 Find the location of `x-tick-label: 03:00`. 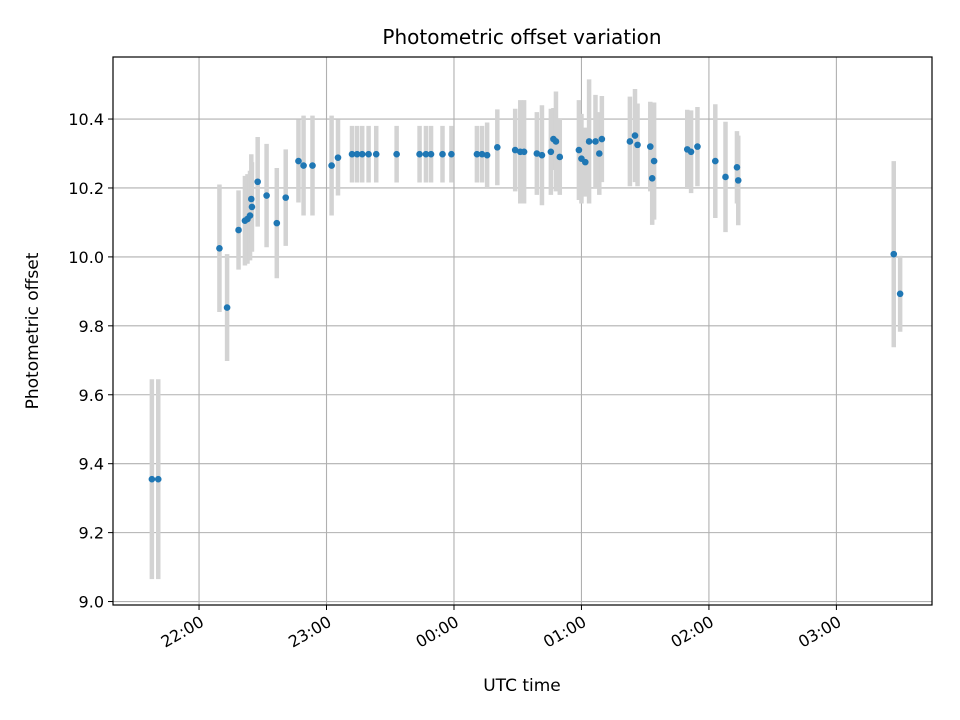

x-tick-label: 03:00 is located at coordinates (819, 632).